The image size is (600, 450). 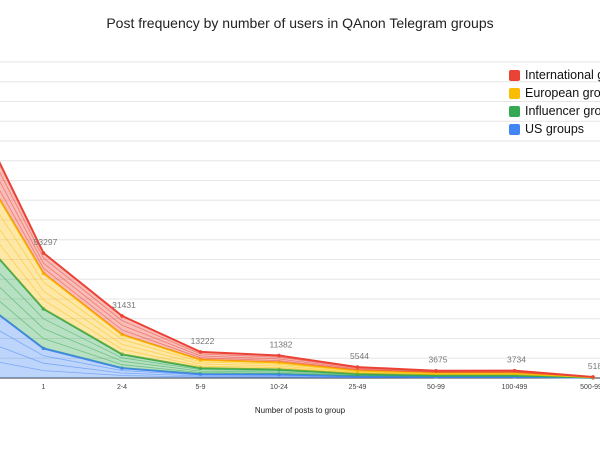 I want to click on x-tick-label: 50-99, so click(x=436, y=387).